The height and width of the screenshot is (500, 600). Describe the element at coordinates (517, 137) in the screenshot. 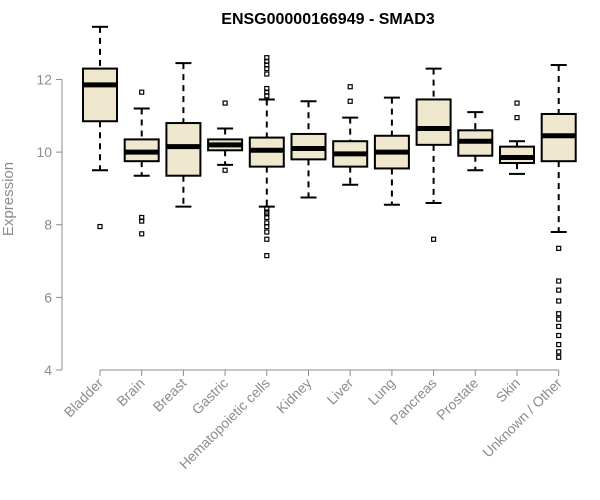

I see `box-skin` at that location.